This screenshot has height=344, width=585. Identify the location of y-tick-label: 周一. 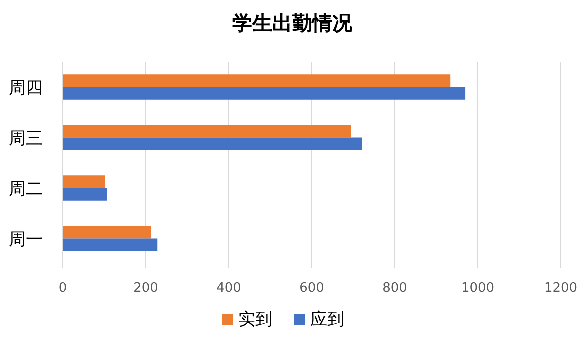
(26, 240).